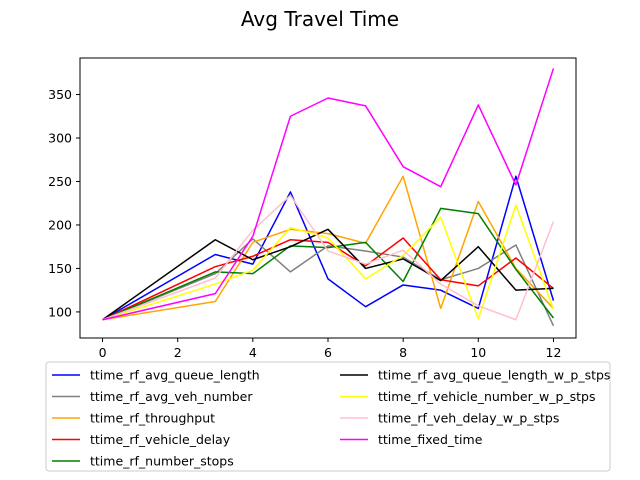  Describe the element at coordinates (178, 352) in the screenshot. I see `x-tick-label: 2` at that location.